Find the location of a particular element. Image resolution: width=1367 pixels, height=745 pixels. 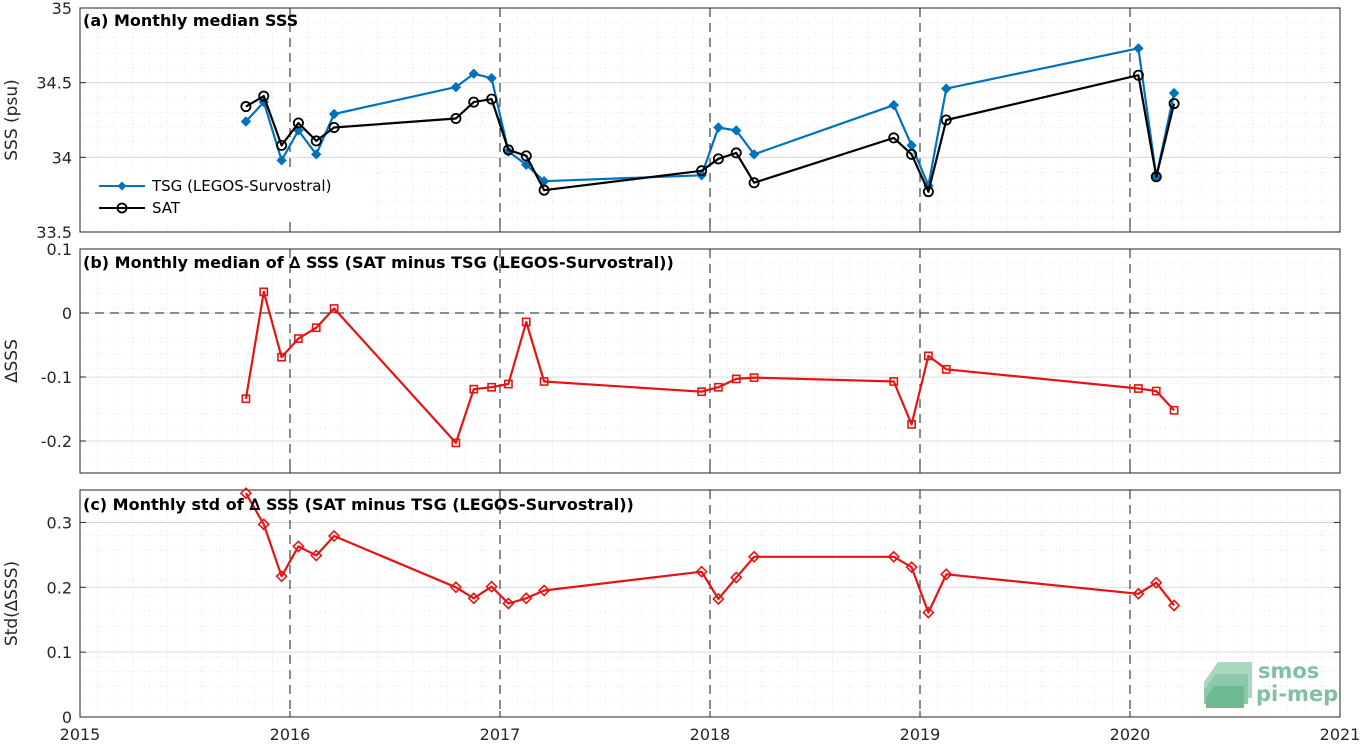

legend: TSG (LEGOS-Survostral) SAT is located at coordinates (231, 196).